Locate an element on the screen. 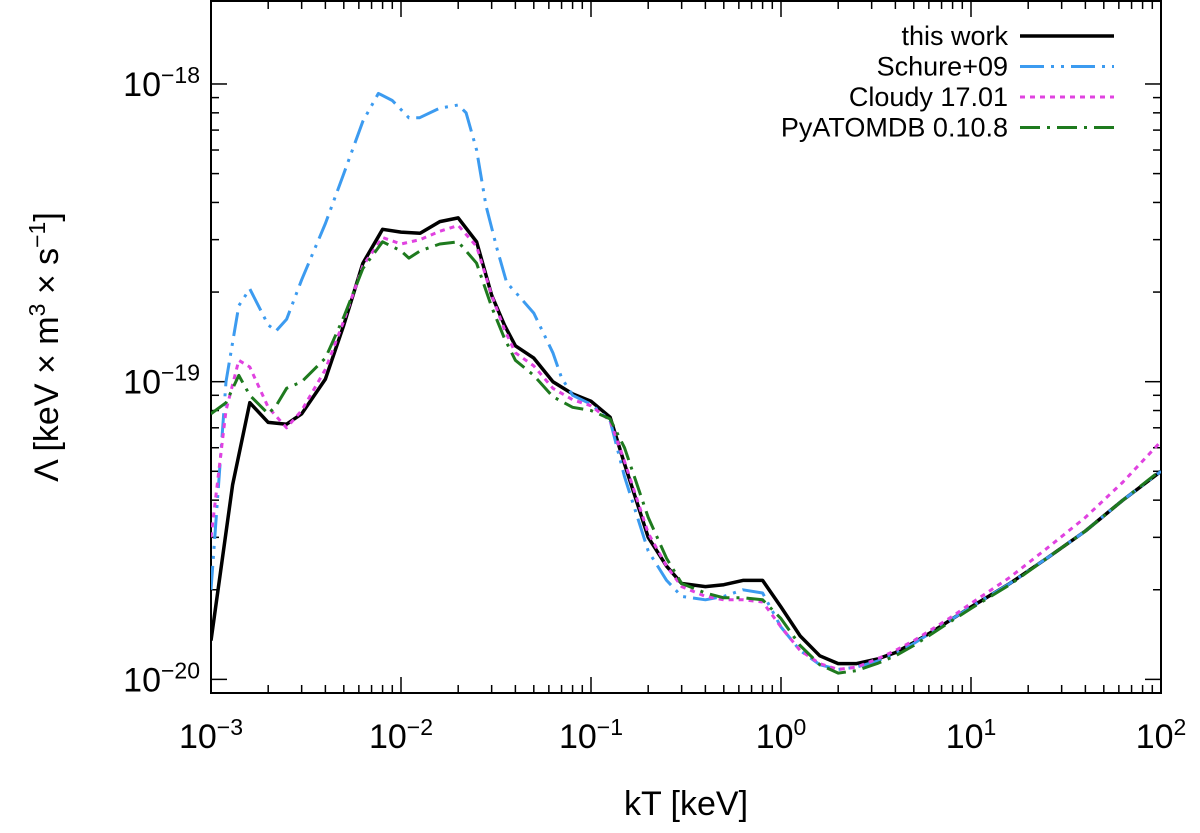 The height and width of the screenshot is (833, 1200). x-axis-title: kT [keV] is located at coordinates (686, 804).